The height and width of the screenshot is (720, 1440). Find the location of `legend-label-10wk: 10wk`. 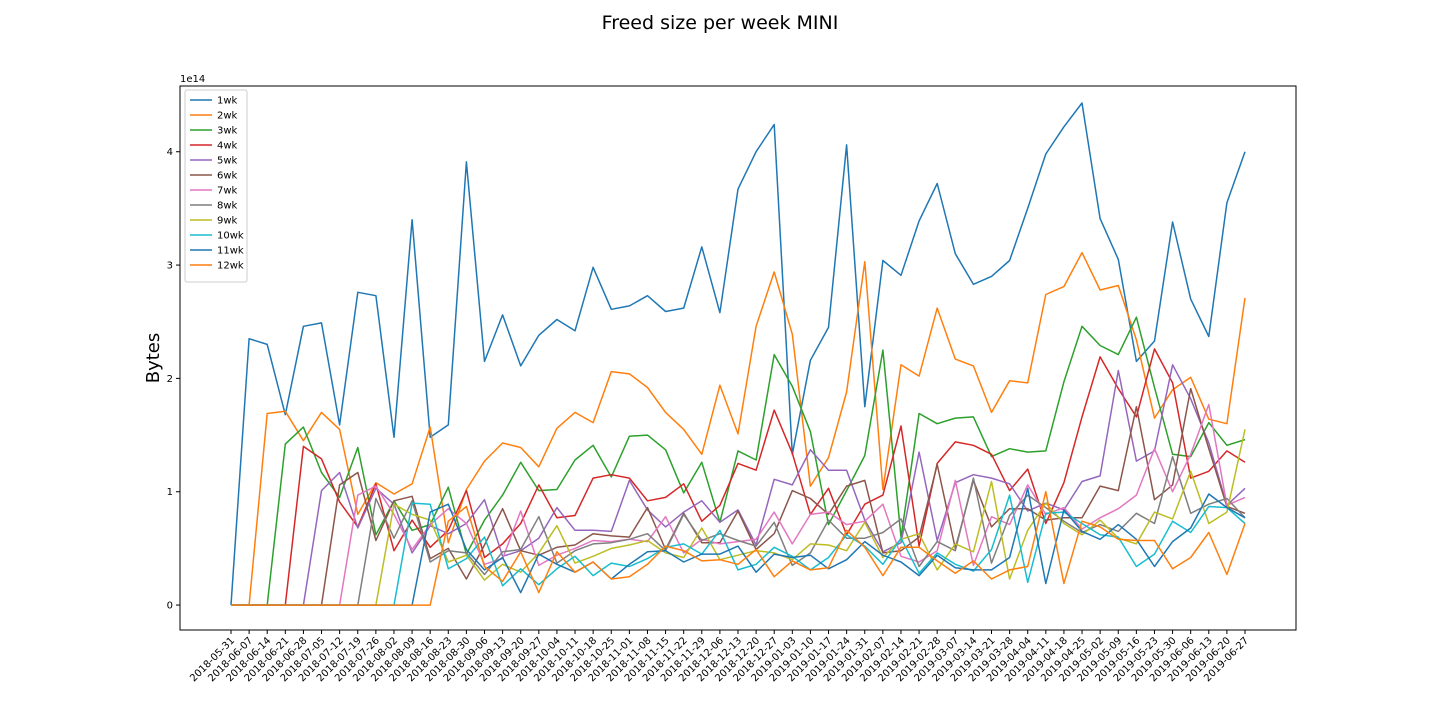

legend-label-10wk: 10wk is located at coordinates (230, 236).